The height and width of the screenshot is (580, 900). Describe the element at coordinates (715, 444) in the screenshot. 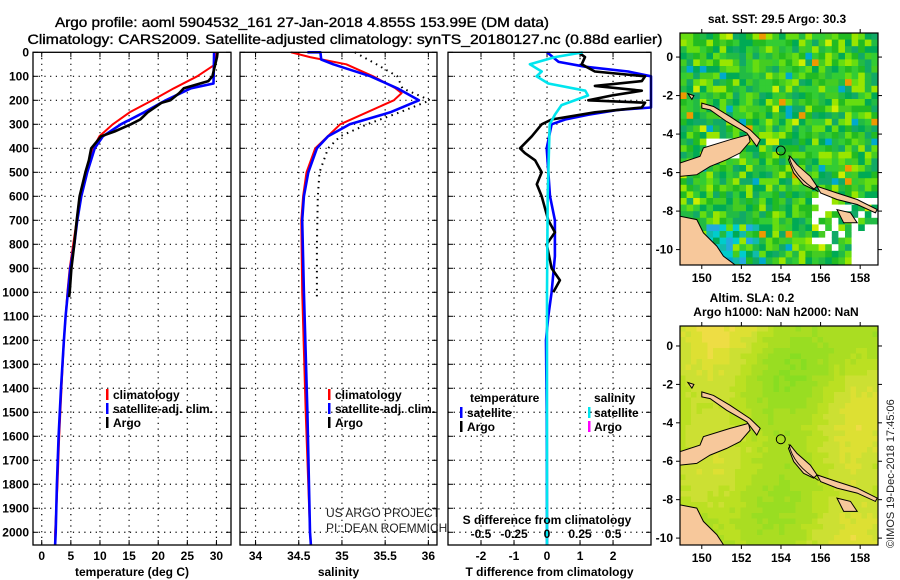

I see `land-new-britain` at that location.